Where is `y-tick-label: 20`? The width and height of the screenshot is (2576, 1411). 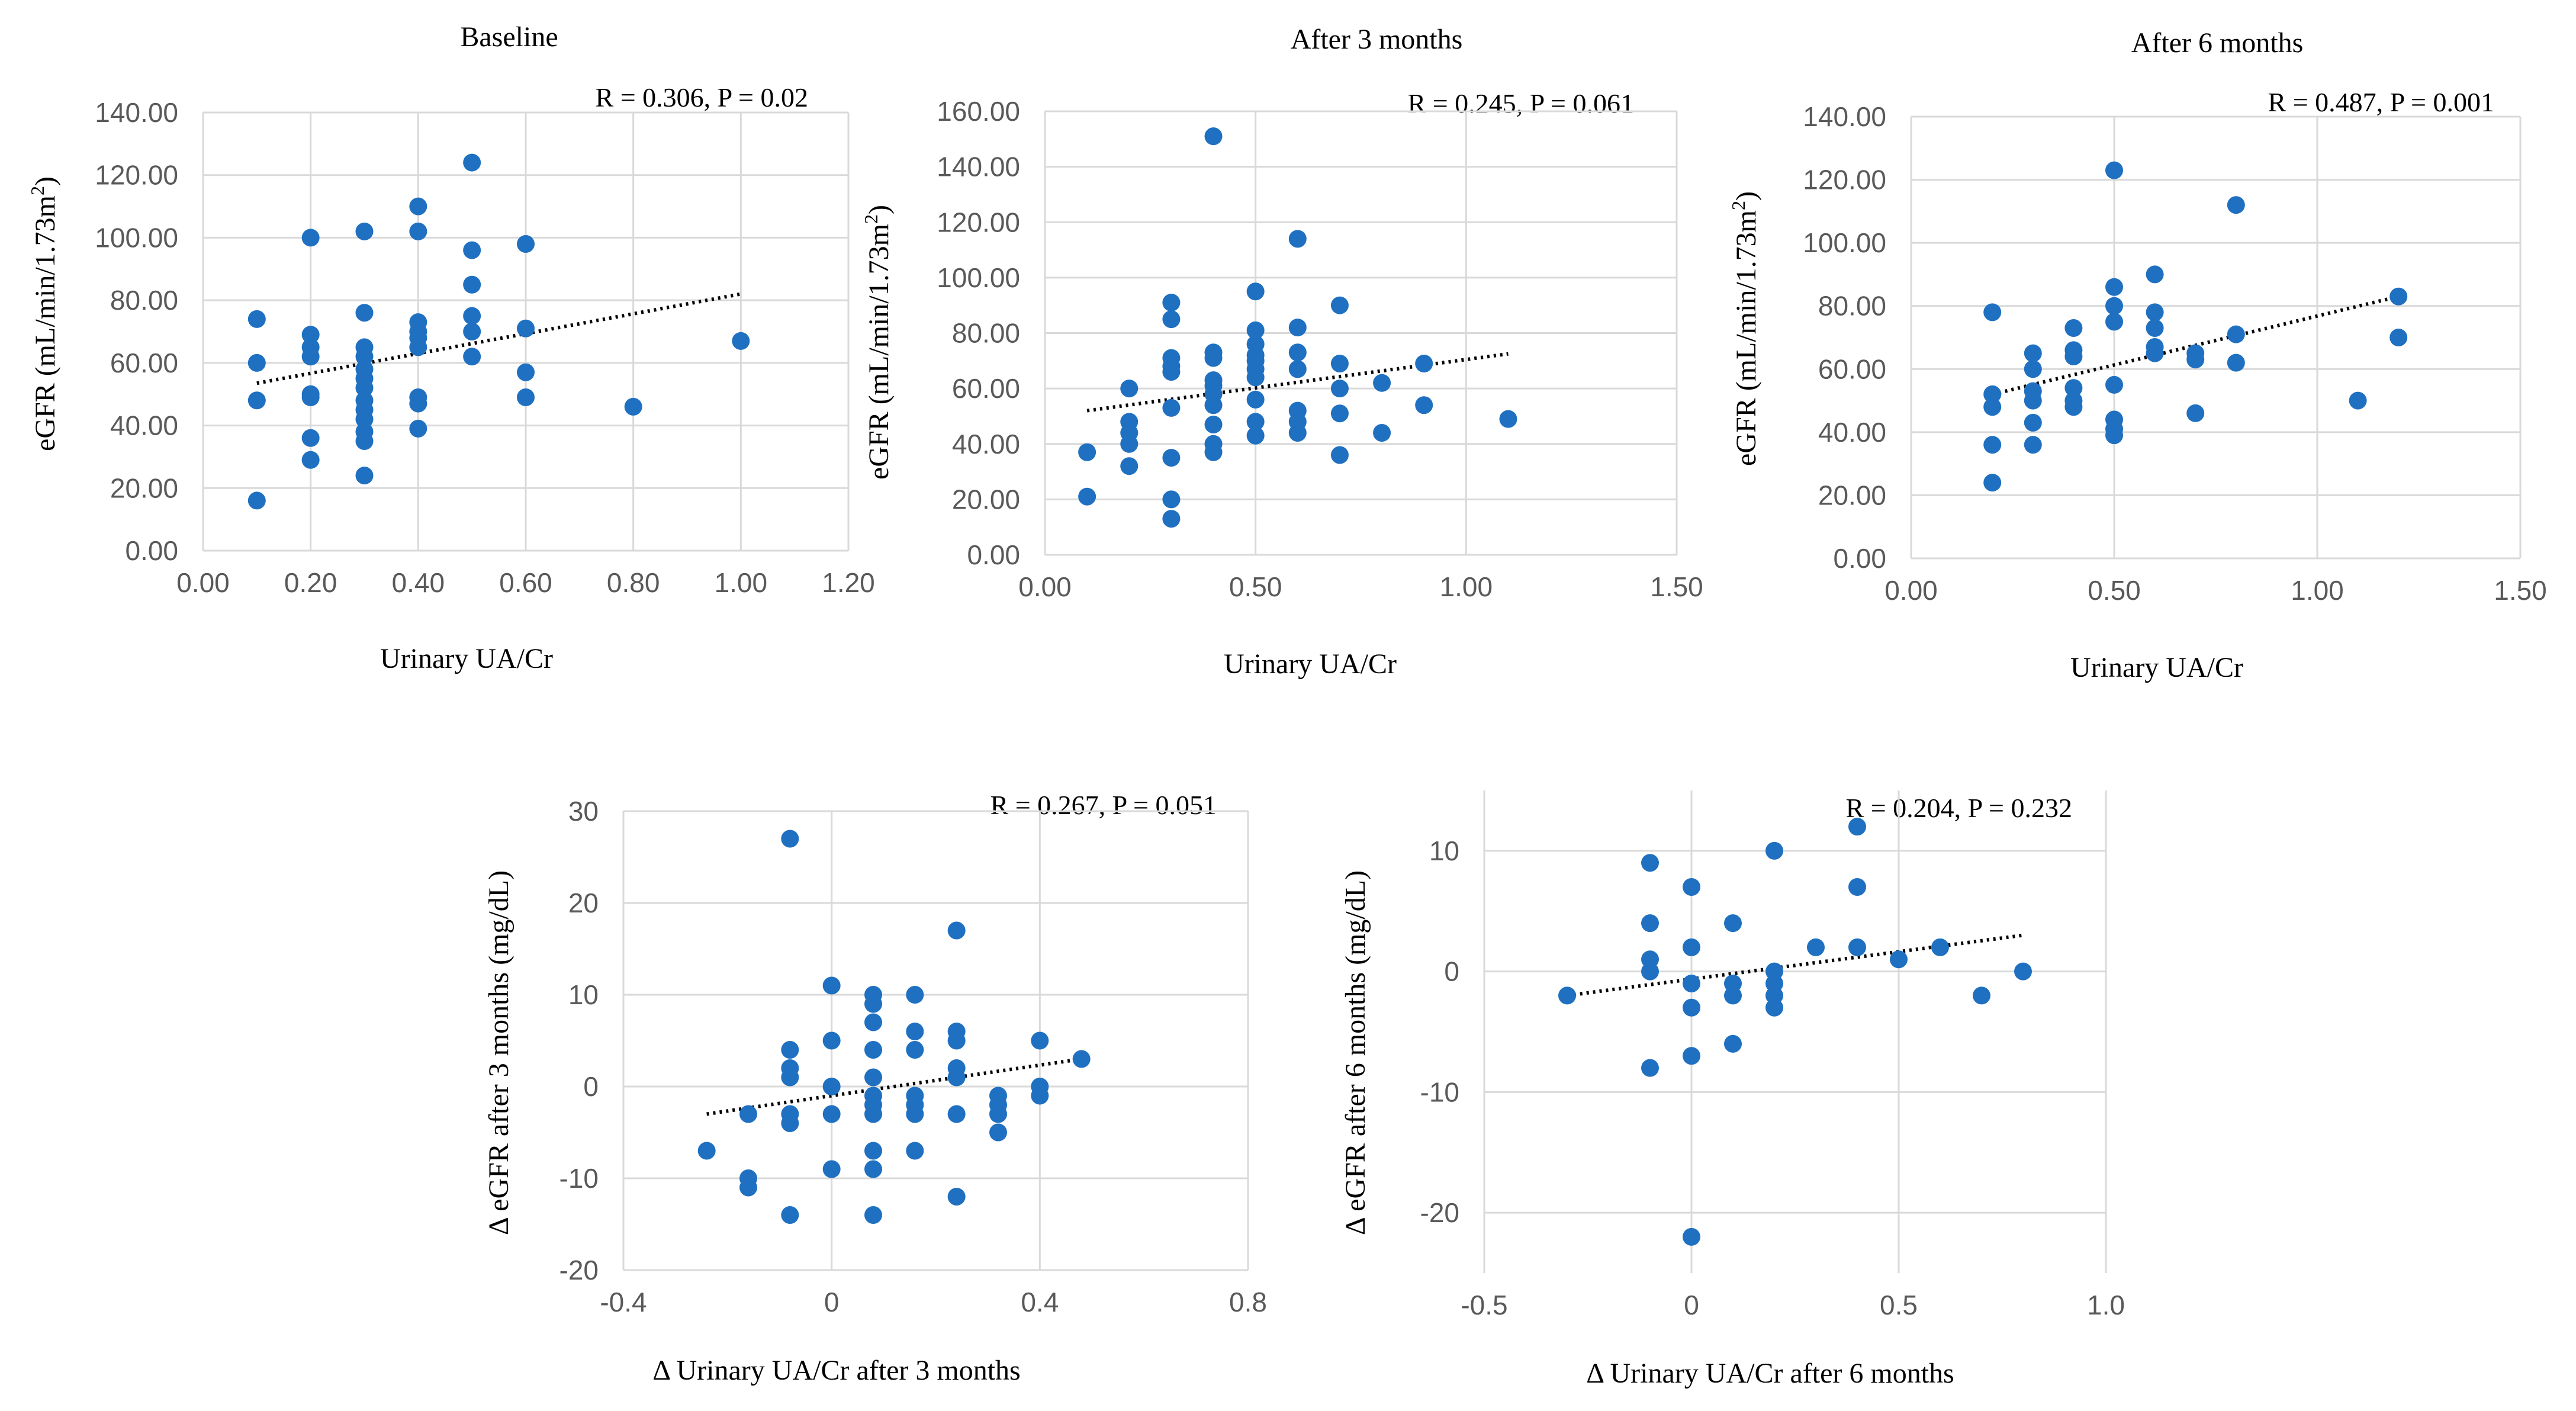 y-tick-label: 20 is located at coordinates (584, 903).